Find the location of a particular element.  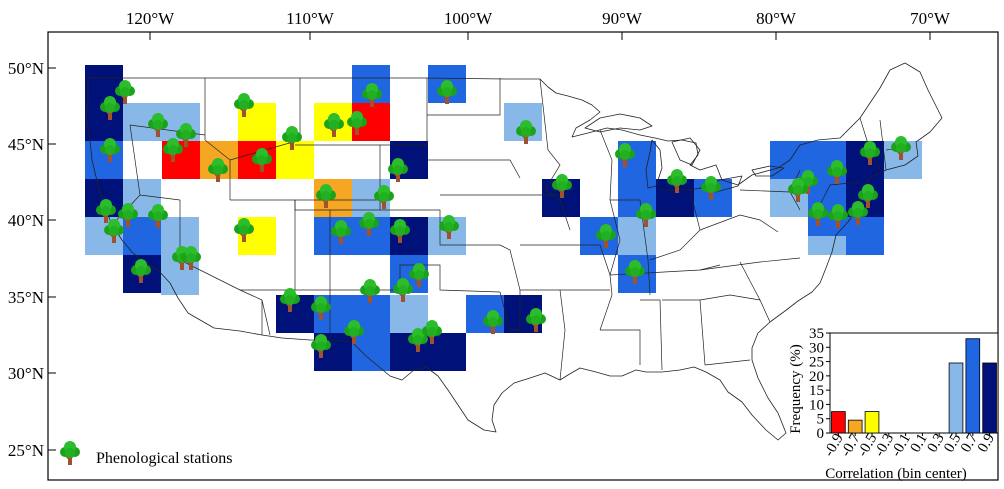

lat-tick-label: 25°N is located at coordinates (26, 450).